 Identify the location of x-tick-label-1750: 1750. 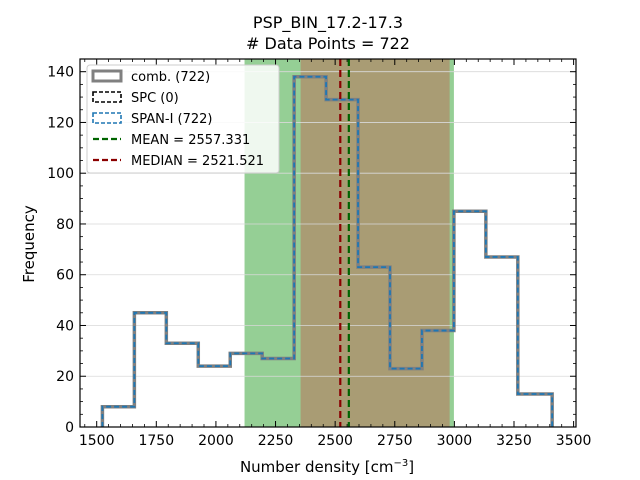
(156, 441).